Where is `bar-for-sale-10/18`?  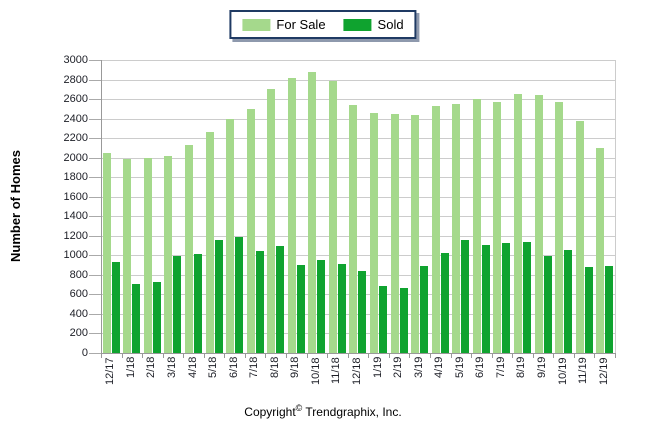
bar-for-sale-10/18 is located at coordinates (312, 212).